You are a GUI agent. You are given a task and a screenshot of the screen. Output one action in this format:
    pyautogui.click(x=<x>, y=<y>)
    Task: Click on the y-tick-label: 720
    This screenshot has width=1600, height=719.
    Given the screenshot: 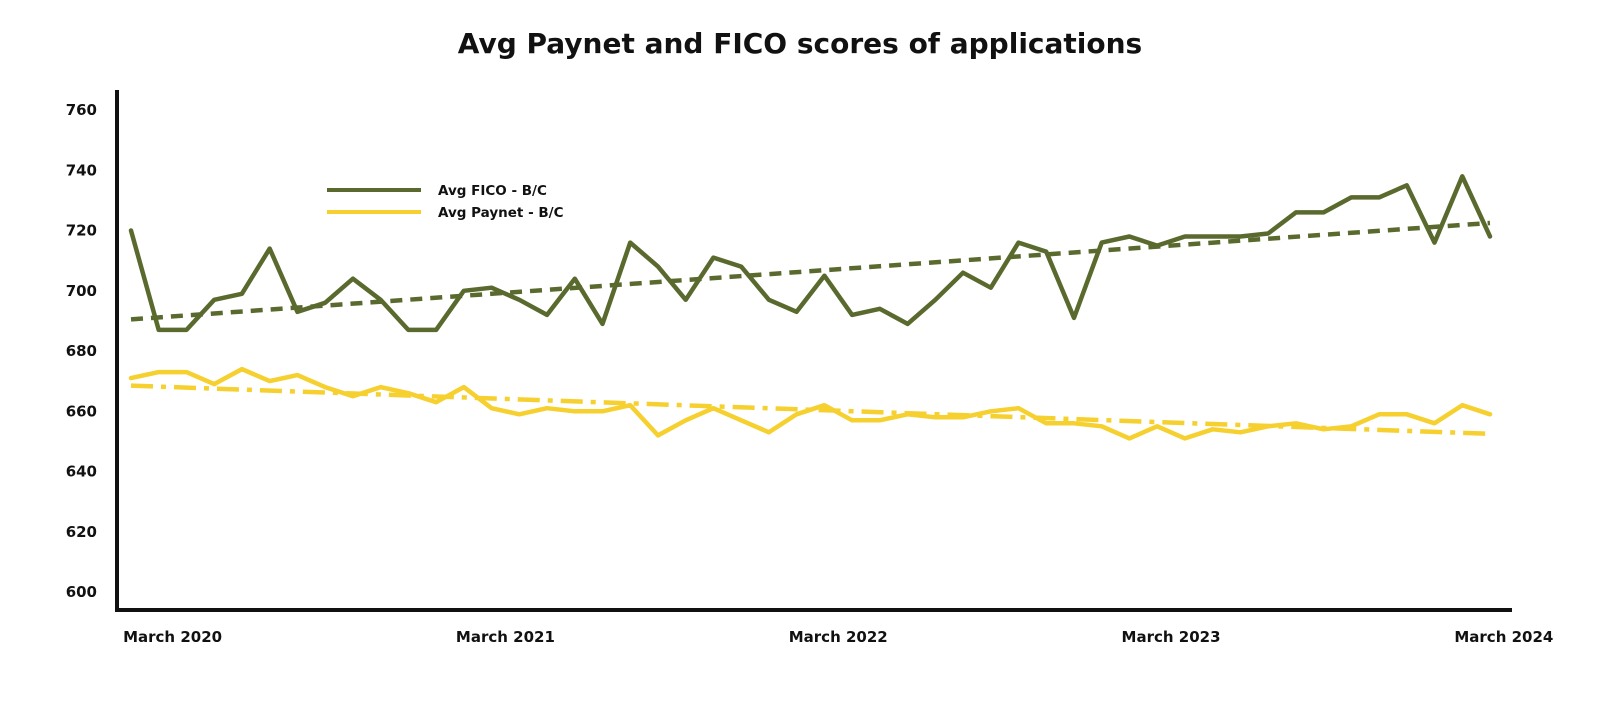 What is the action you would take?
    pyautogui.click(x=81, y=231)
    